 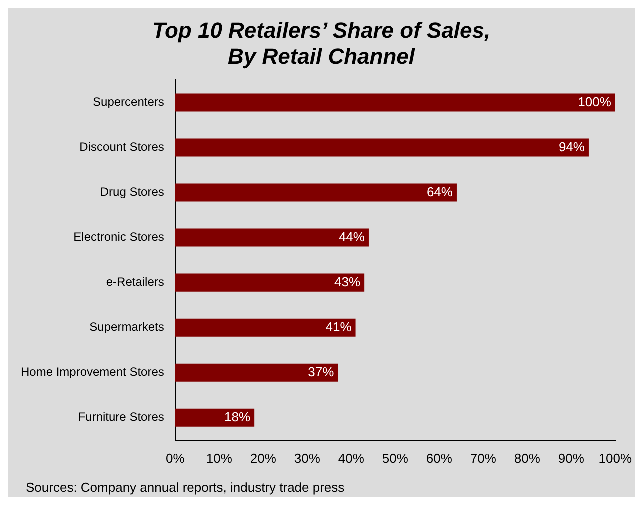 I want to click on y-tick-label: Electronic Stores, so click(x=119, y=237).